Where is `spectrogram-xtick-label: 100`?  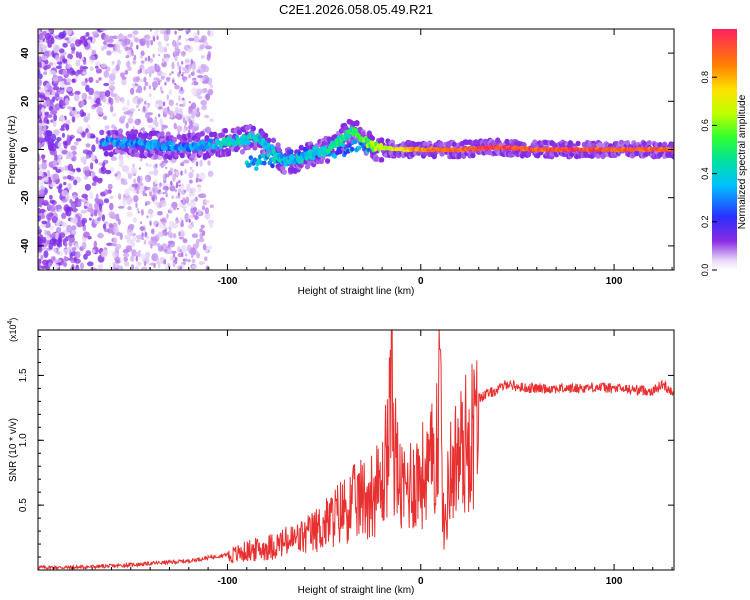
spectrogram-xtick-label: 100 is located at coordinates (614, 281).